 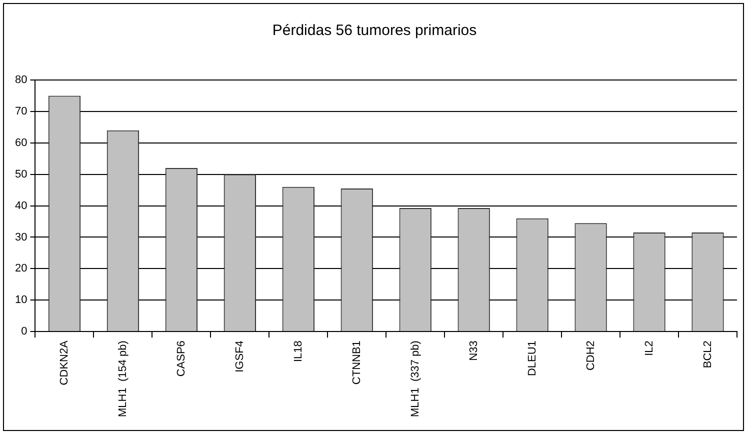 What do you see at coordinates (356, 362) in the screenshot?
I see `x-tick-label: CTNNB1` at bounding box center [356, 362].